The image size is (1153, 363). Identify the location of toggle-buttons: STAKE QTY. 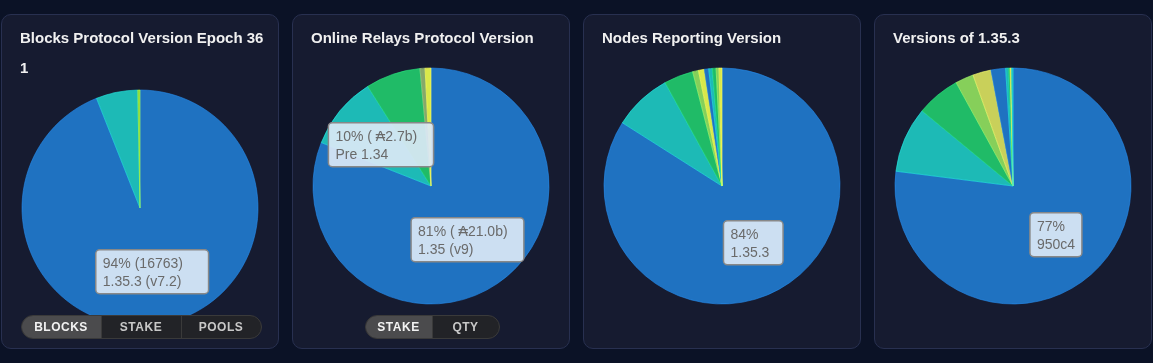
(432, 327).